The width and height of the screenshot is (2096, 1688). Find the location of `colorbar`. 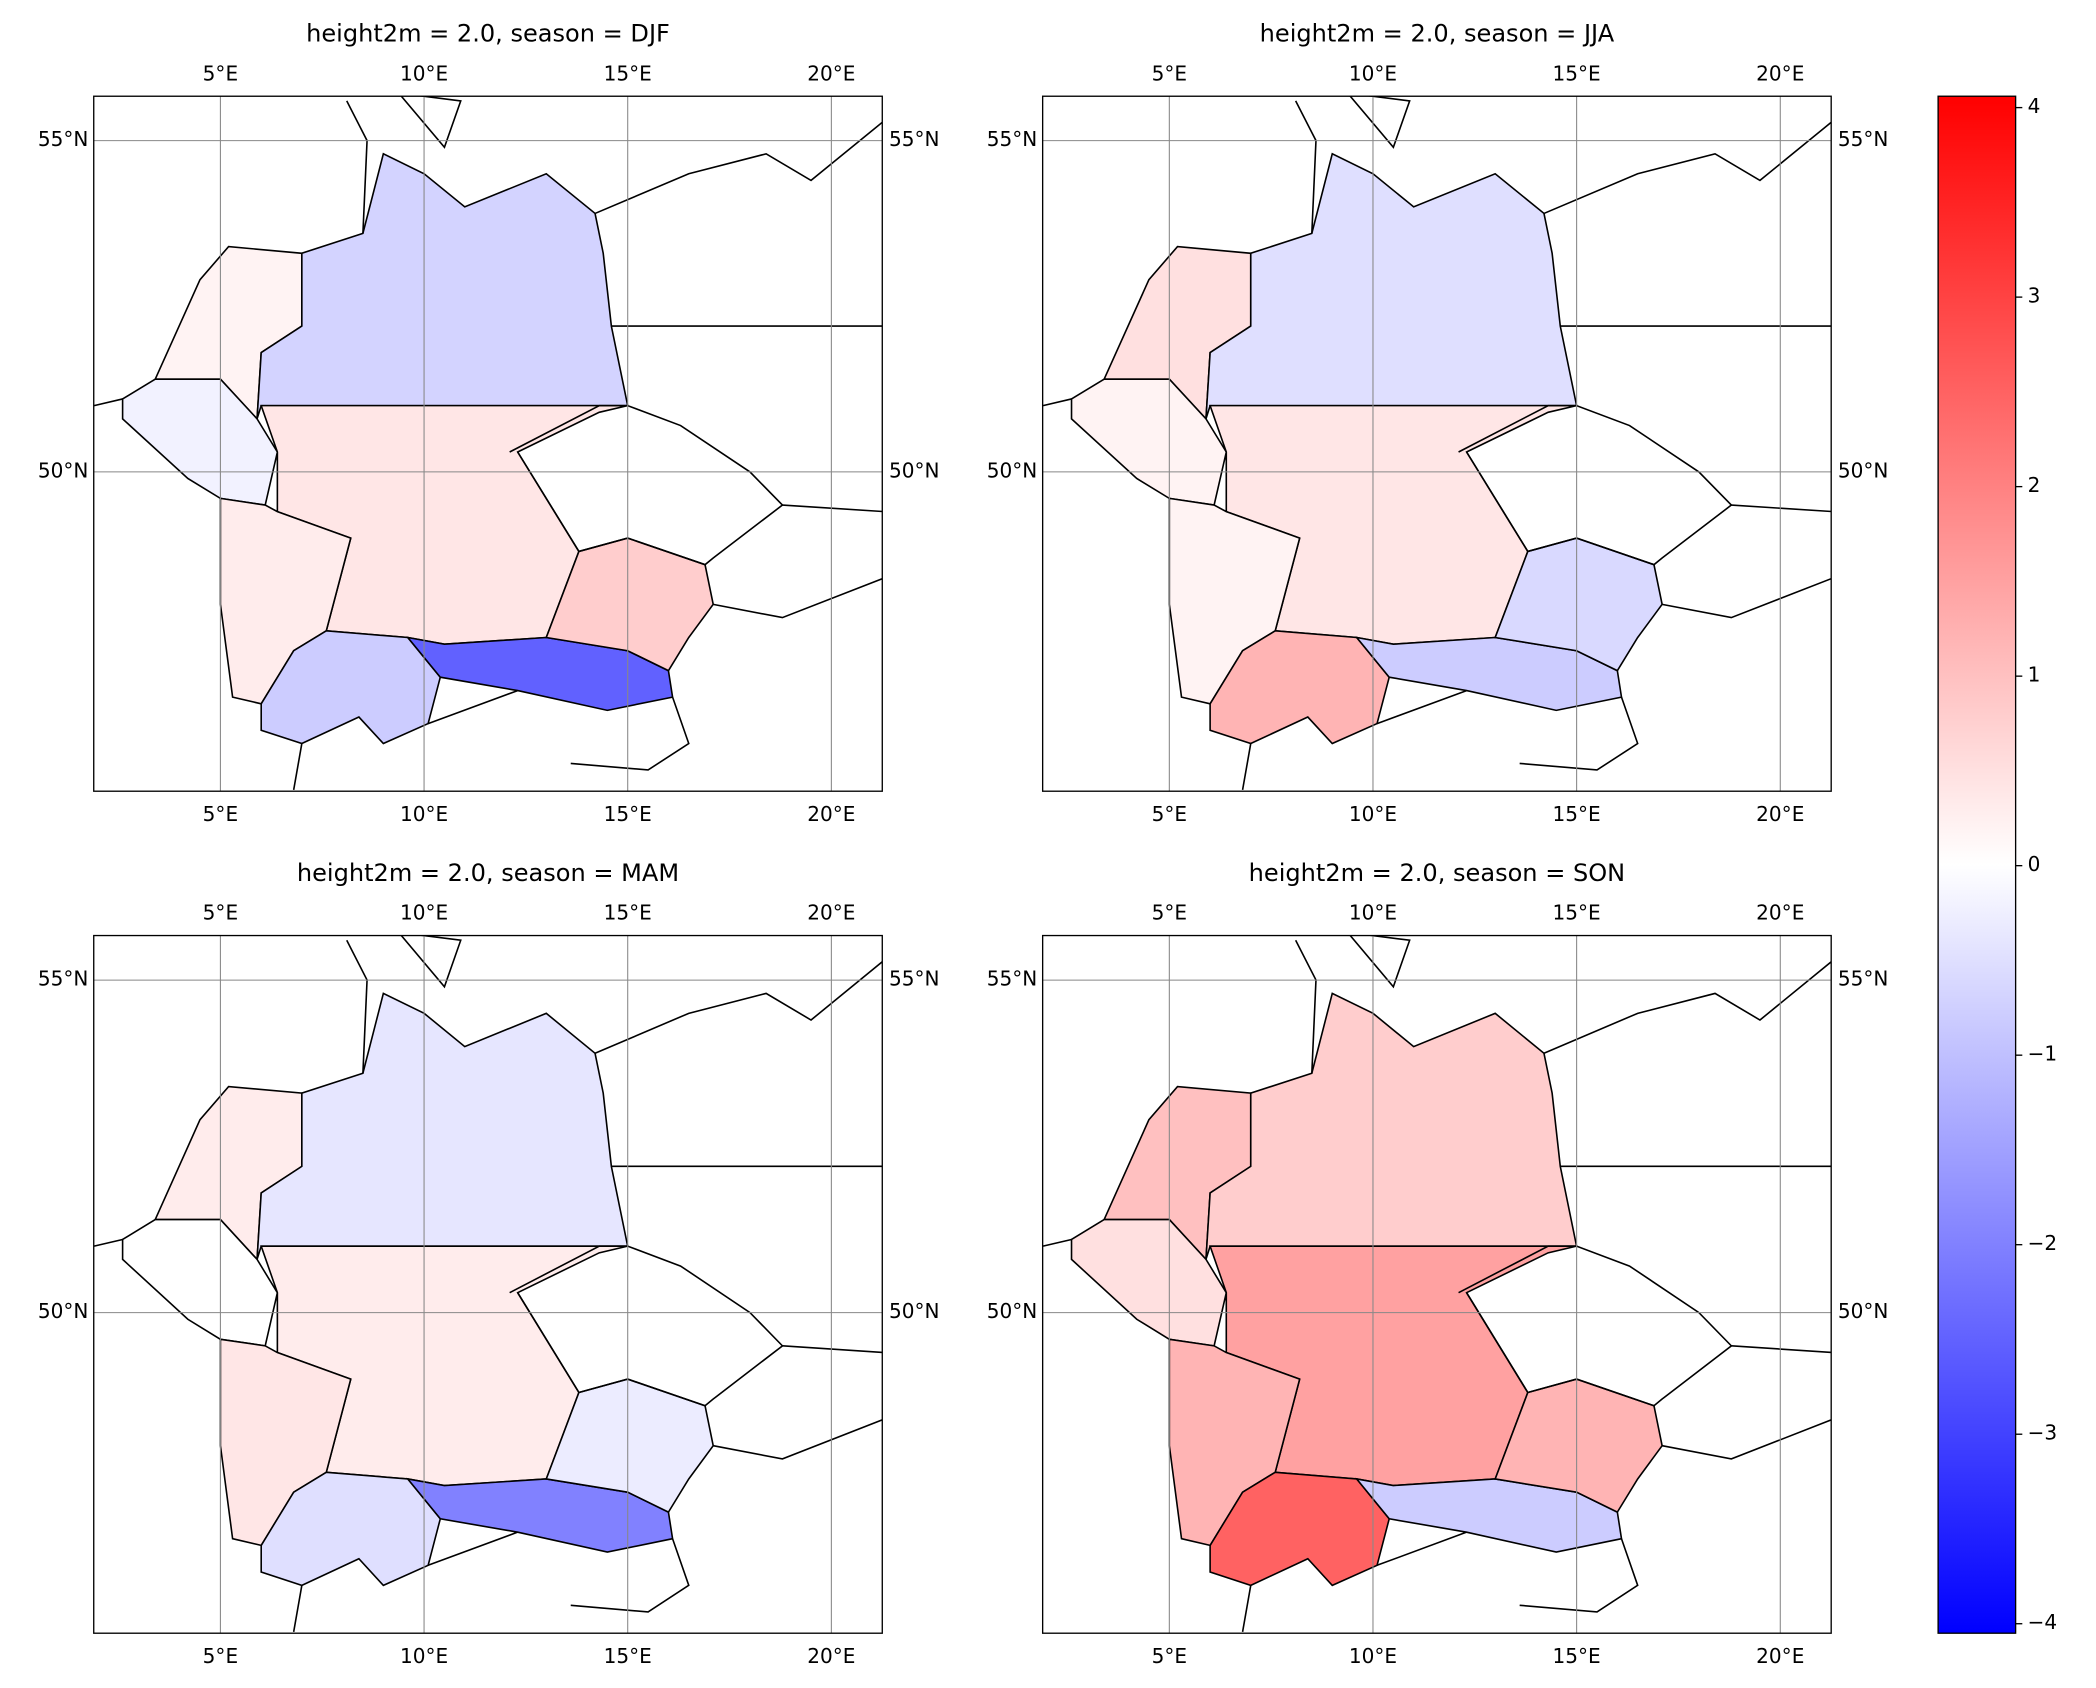

colorbar is located at coordinates (1977, 864).